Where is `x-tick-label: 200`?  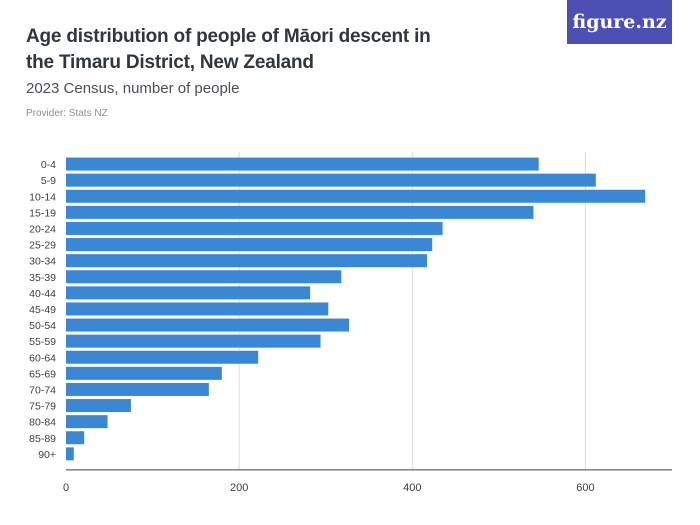 x-tick-label: 200 is located at coordinates (239, 488).